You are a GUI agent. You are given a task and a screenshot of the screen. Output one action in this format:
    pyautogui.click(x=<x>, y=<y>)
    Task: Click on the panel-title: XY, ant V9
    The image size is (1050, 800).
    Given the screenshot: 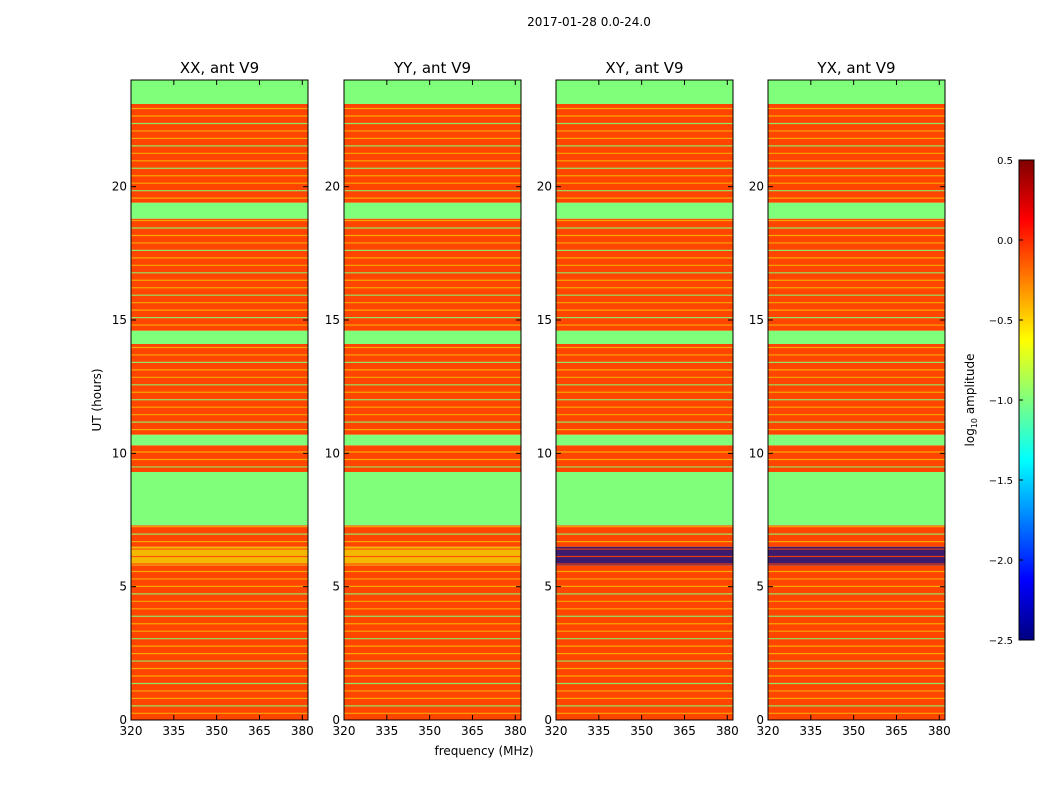 What is the action you would take?
    pyautogui.click(x=644, y=68)
    